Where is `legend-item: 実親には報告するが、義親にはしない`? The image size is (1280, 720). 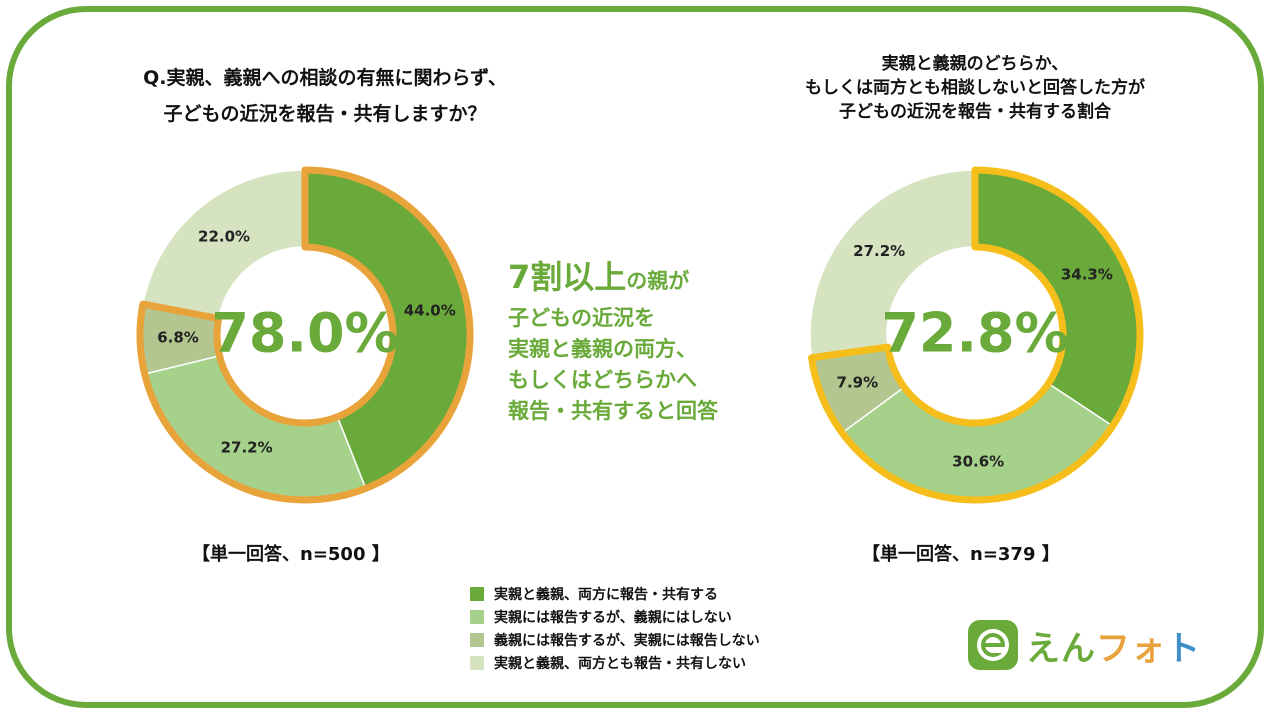 legend-item: 実親には報告するが、義親にはしない is located at coordinates (615, 616).